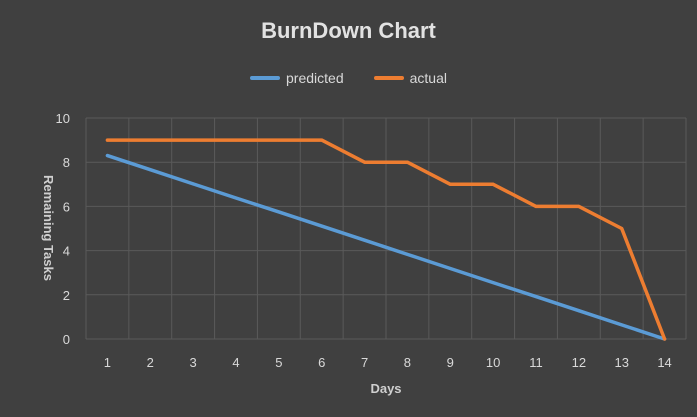 The image size is (697, 417). I want to click on x-tick-label: 5, so click(278, 362).